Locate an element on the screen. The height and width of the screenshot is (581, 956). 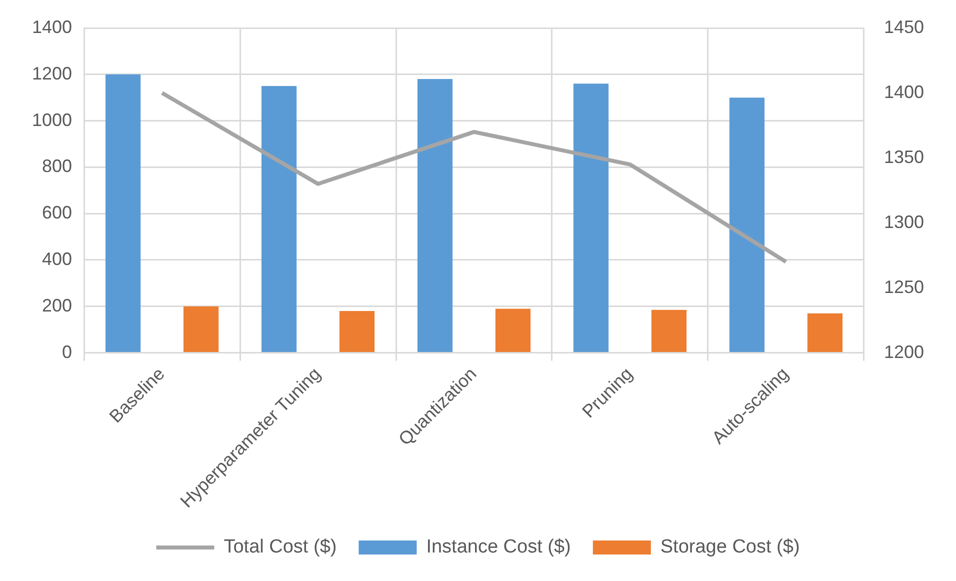
legend-label: Instance Cost ($) is located at coordinates (498, 547).